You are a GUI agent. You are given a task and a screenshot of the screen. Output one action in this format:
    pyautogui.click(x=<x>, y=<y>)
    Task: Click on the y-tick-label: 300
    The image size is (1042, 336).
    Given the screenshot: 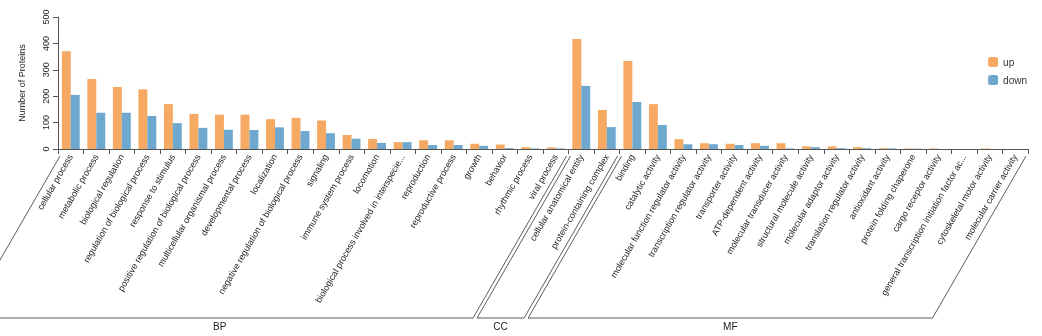 What is the action you would take?
    pyautogui.click(x=45, y=70)
    